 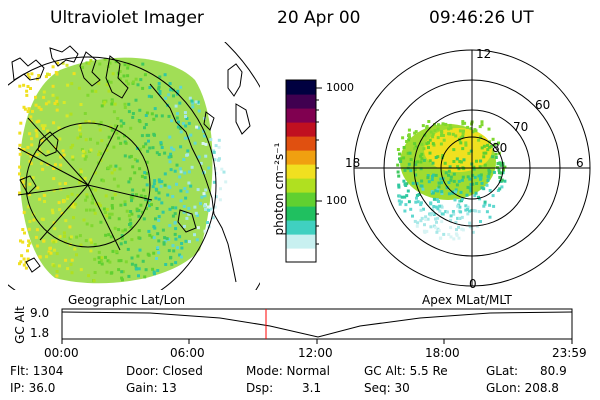 What do you see at coordinates (315, 353) in the screenshot?
I see `time-tick-1200: 12:00` at bounding box center [315, 353].